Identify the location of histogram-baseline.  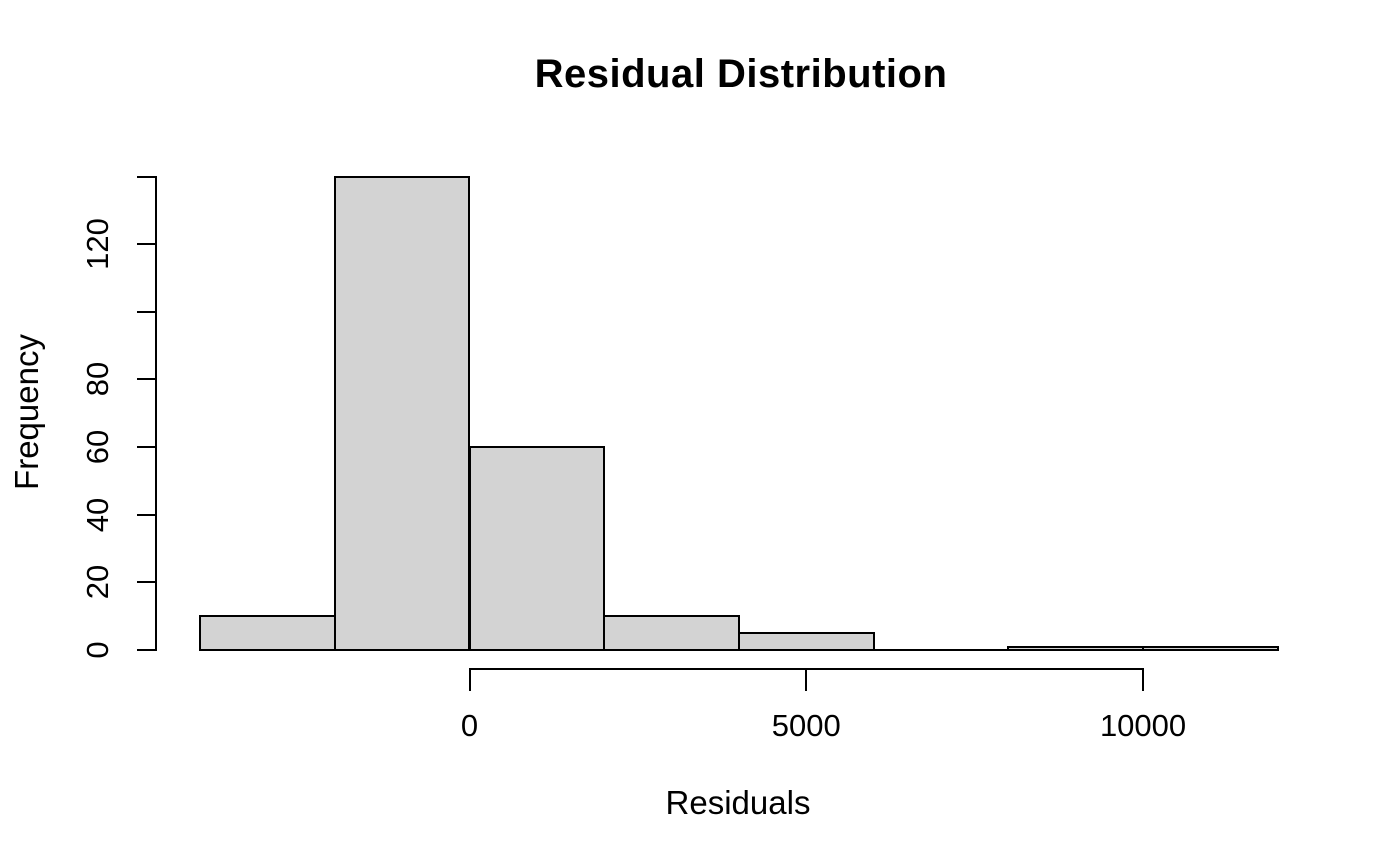
(739, 650).